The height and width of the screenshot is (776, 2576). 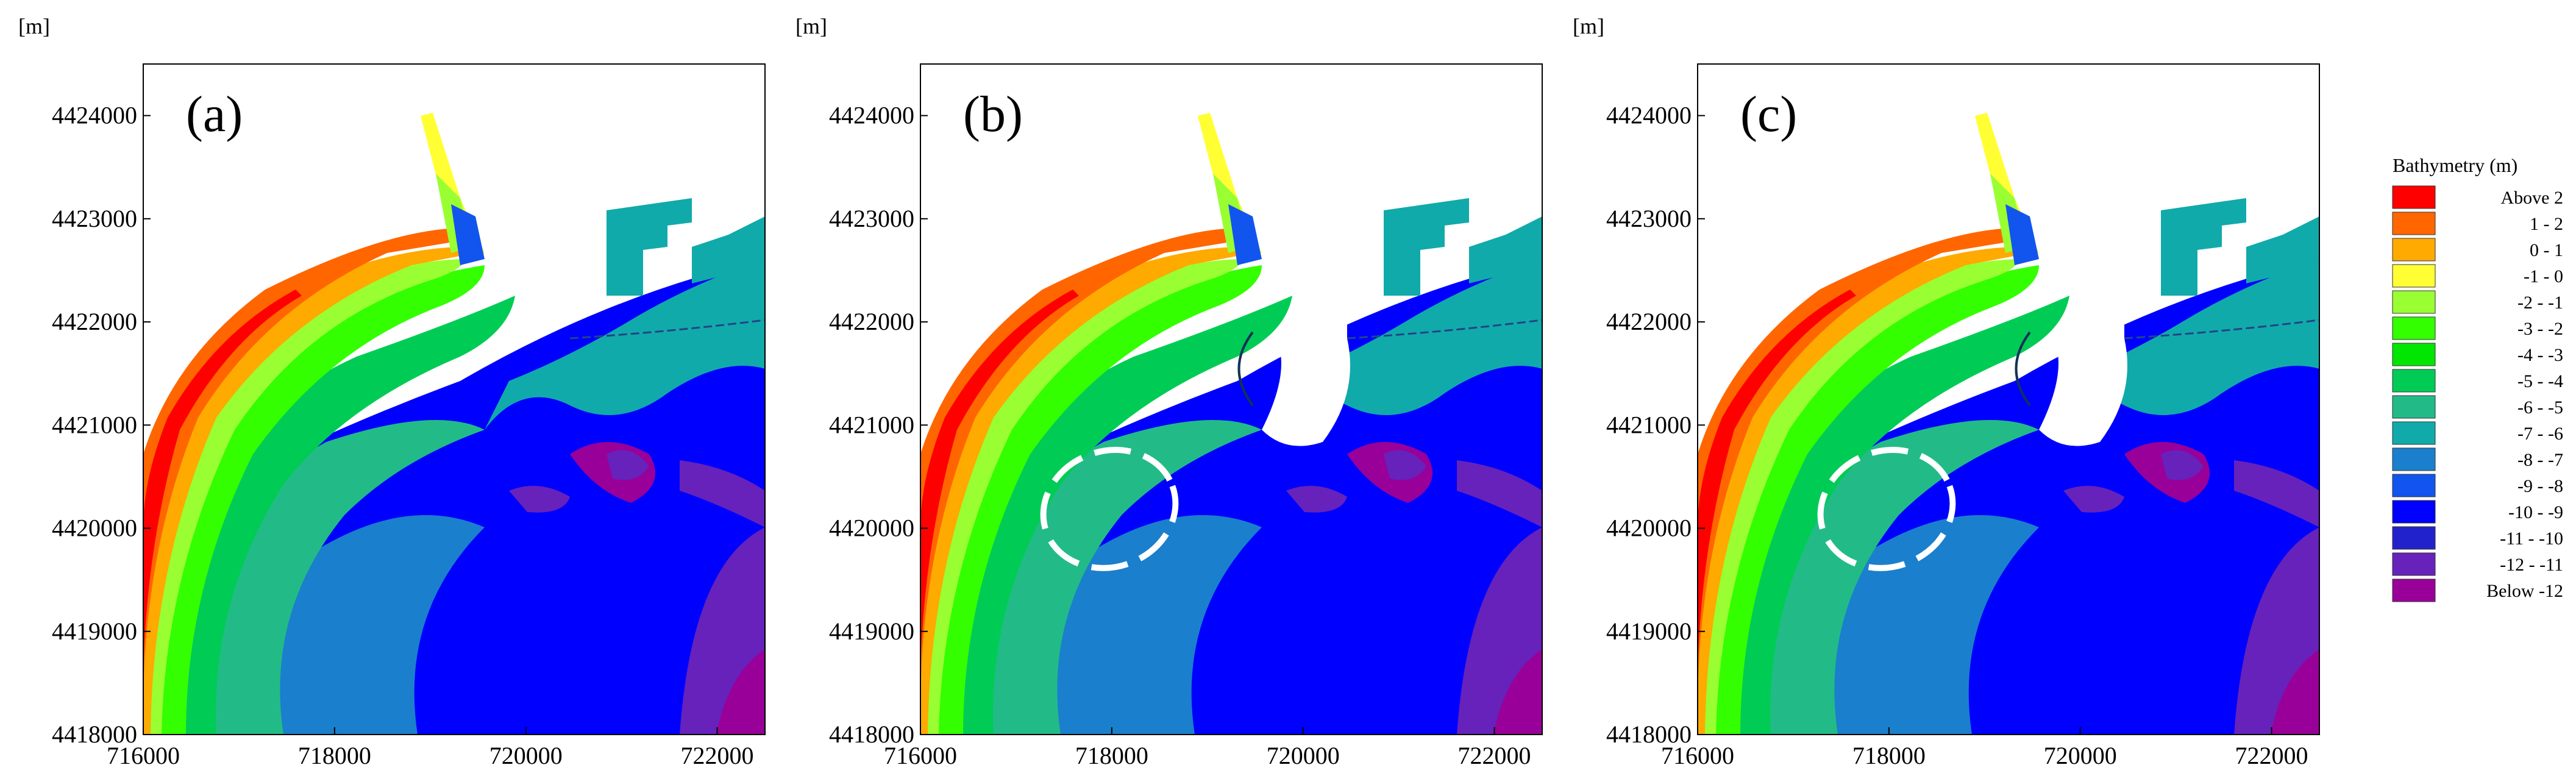 I want to click on legend-label: -7 - -6, so click(x=2540, y=434).